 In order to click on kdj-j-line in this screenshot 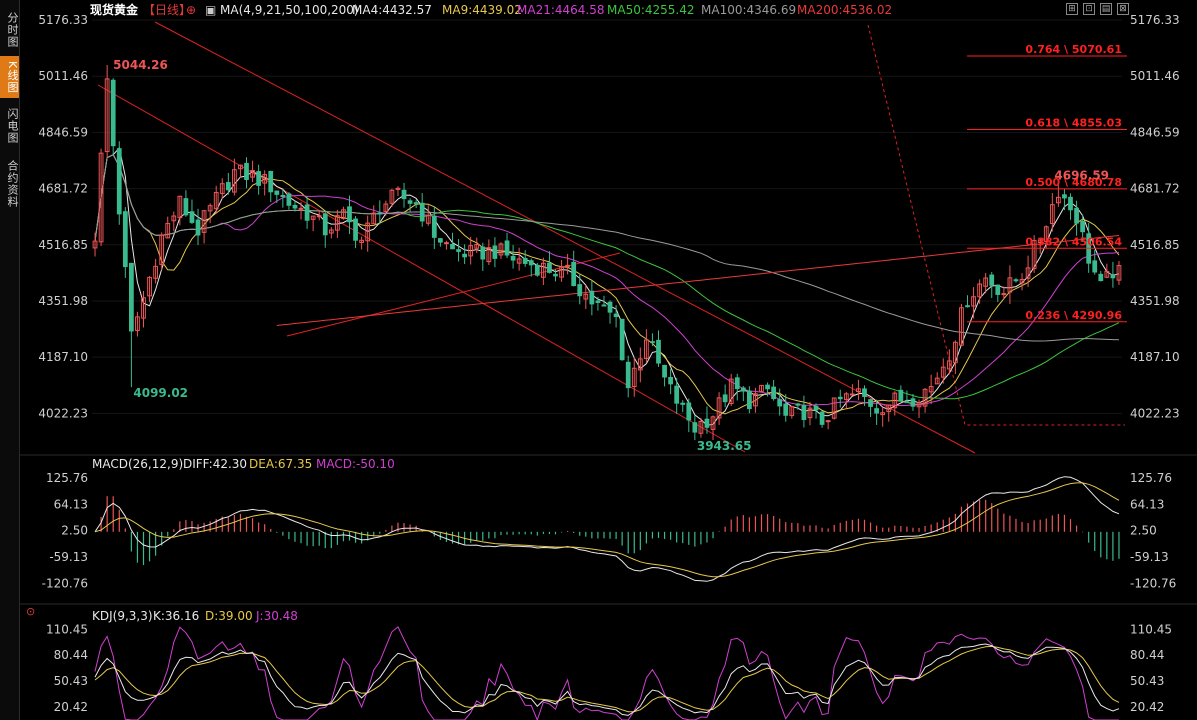, I will do `click(606, 673)`.